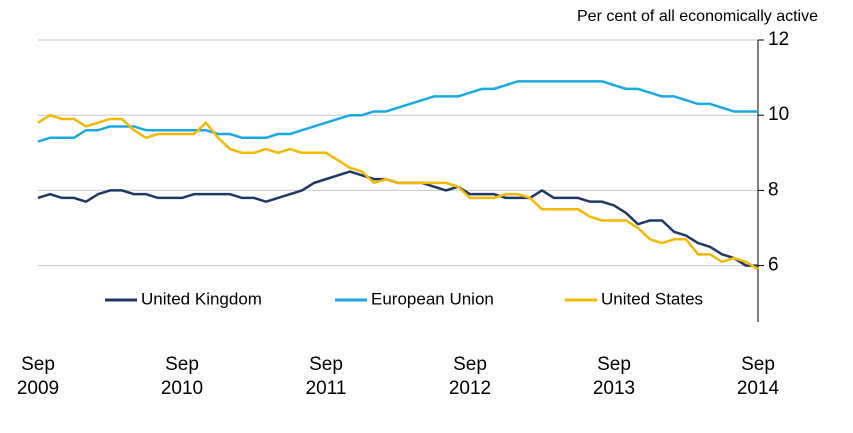 Image resolution: width=853 pixels, height=433 pixels. What do you see at coordinates (778, 39) in the screenshot?
I see `y-tick-label: 12` at bounding box center [778, 39].